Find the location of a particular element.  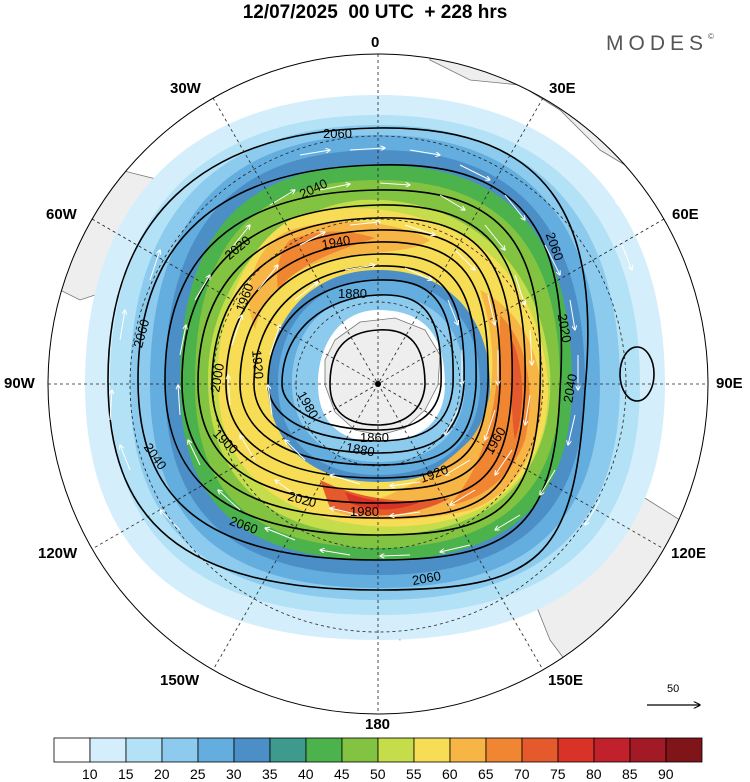

longitude-label-150w: 150W is located at coordinates (180, 680).